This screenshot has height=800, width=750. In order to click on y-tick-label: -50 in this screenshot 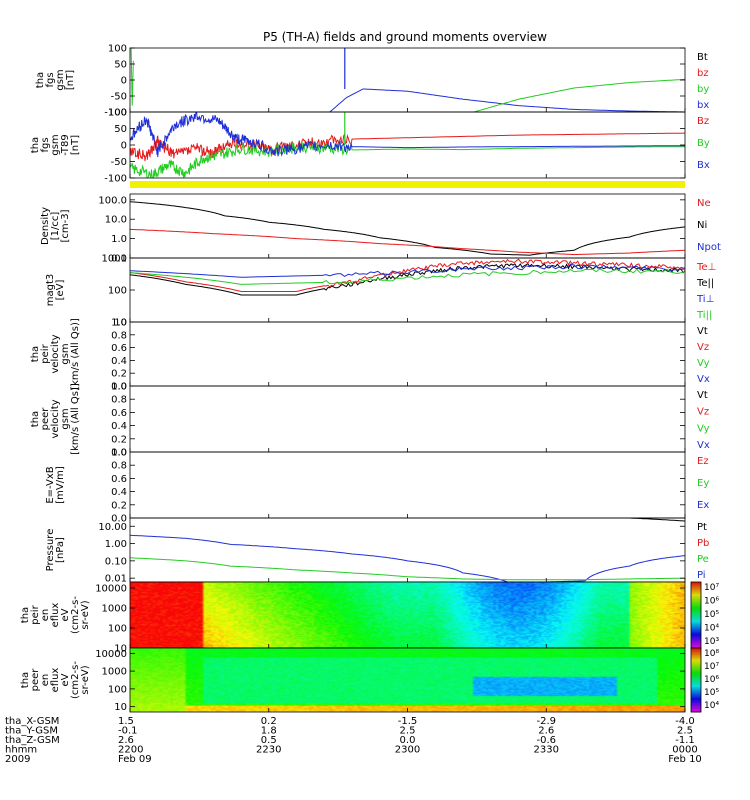, I will do `click(119, 162)`.